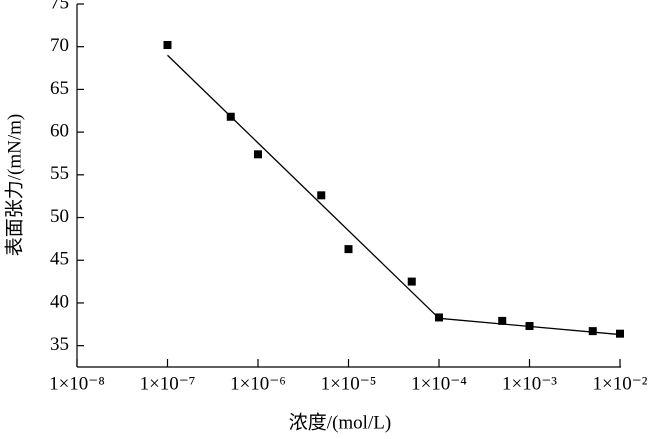  What do you see at coordinates (59, 259) in the screenshot?
I see `y-tick-label: 45` at bounding box center [59, 259].